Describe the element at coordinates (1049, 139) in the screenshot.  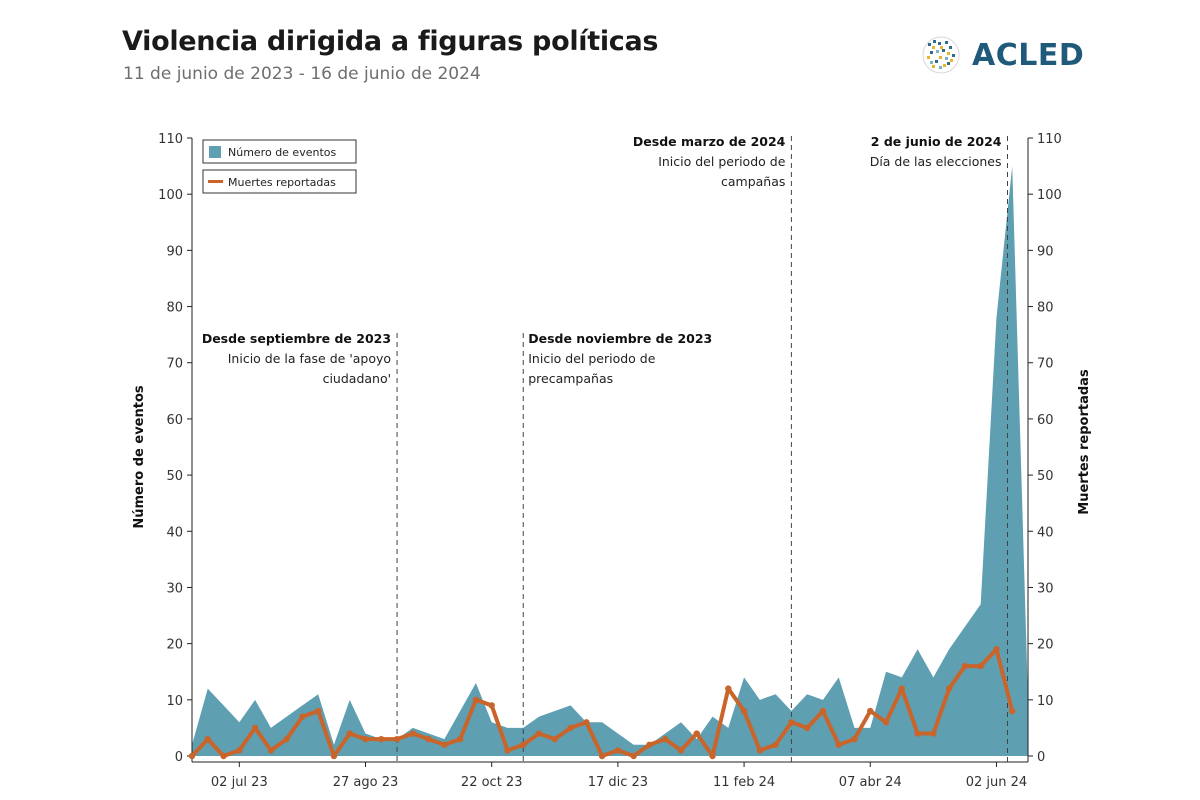
I see `y-tick-label-right: 110` at that location.